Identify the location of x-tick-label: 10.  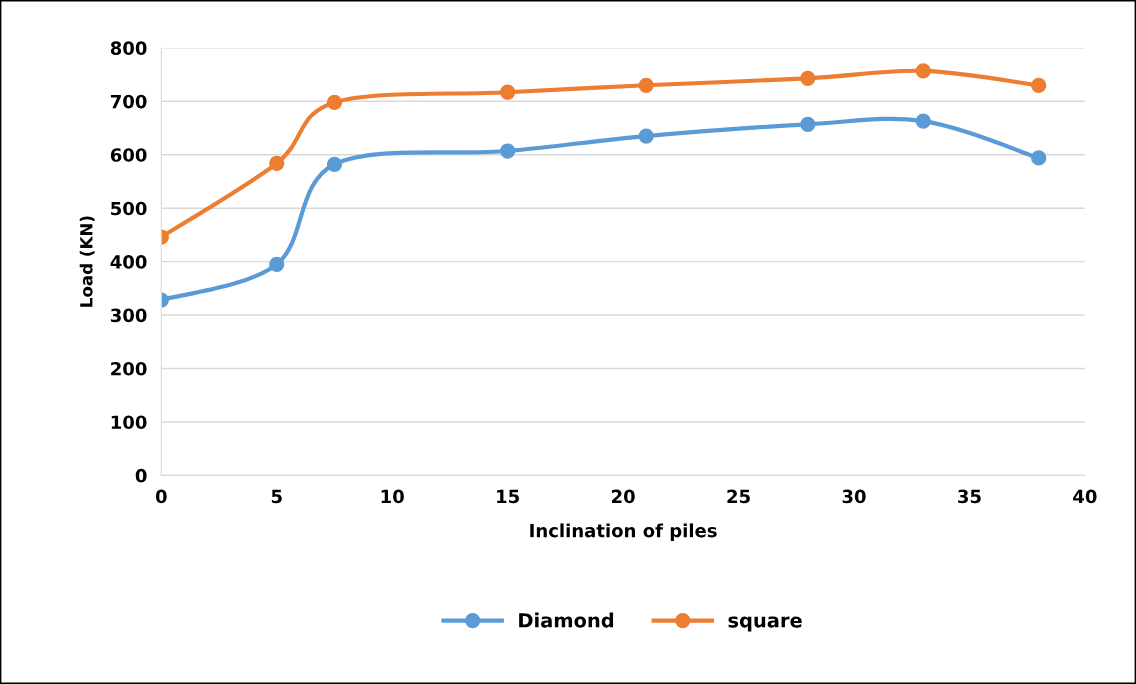
(392, 496).